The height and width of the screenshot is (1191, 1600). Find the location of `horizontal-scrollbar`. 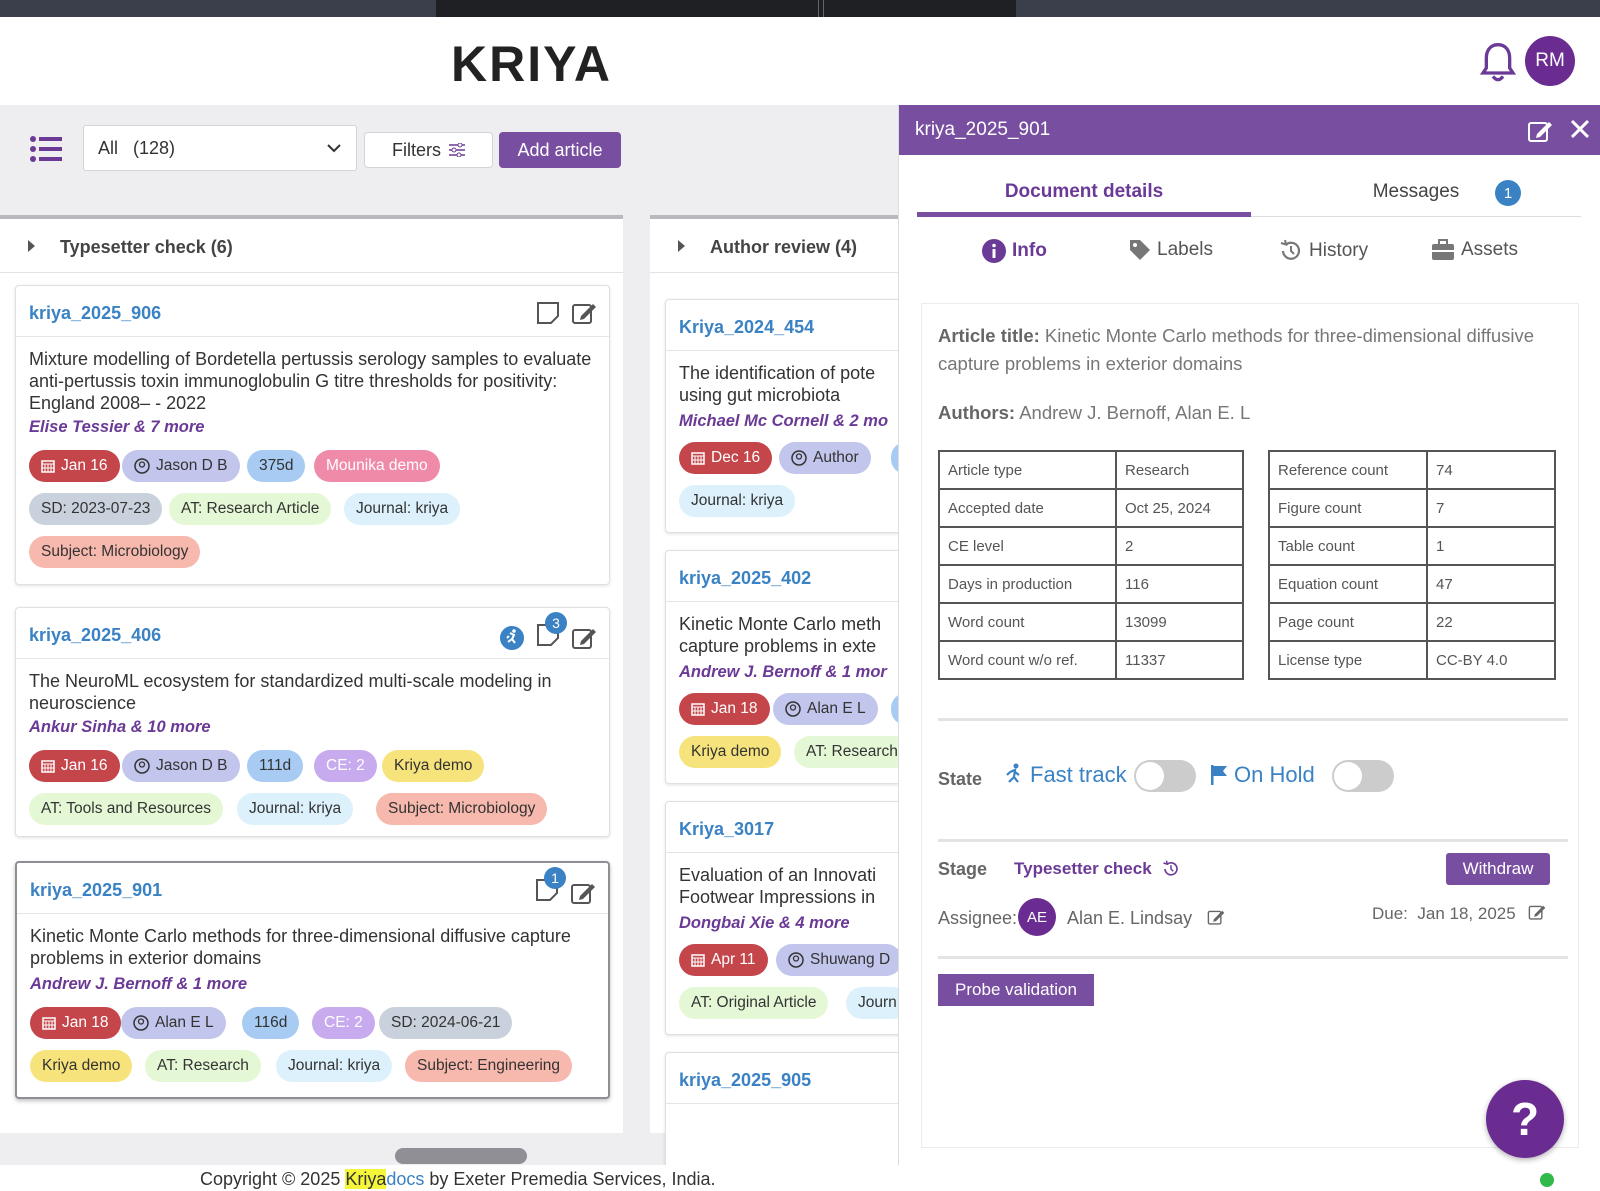

horizontal-scrollbar is located at coordinates (461, 1156).